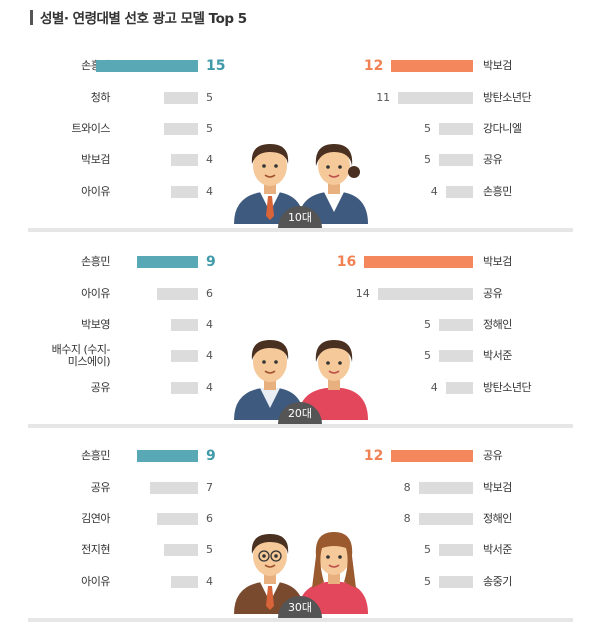 The width and height of the screenshot is (600, 627). I want to click on panel-divider, so click(300, 230).